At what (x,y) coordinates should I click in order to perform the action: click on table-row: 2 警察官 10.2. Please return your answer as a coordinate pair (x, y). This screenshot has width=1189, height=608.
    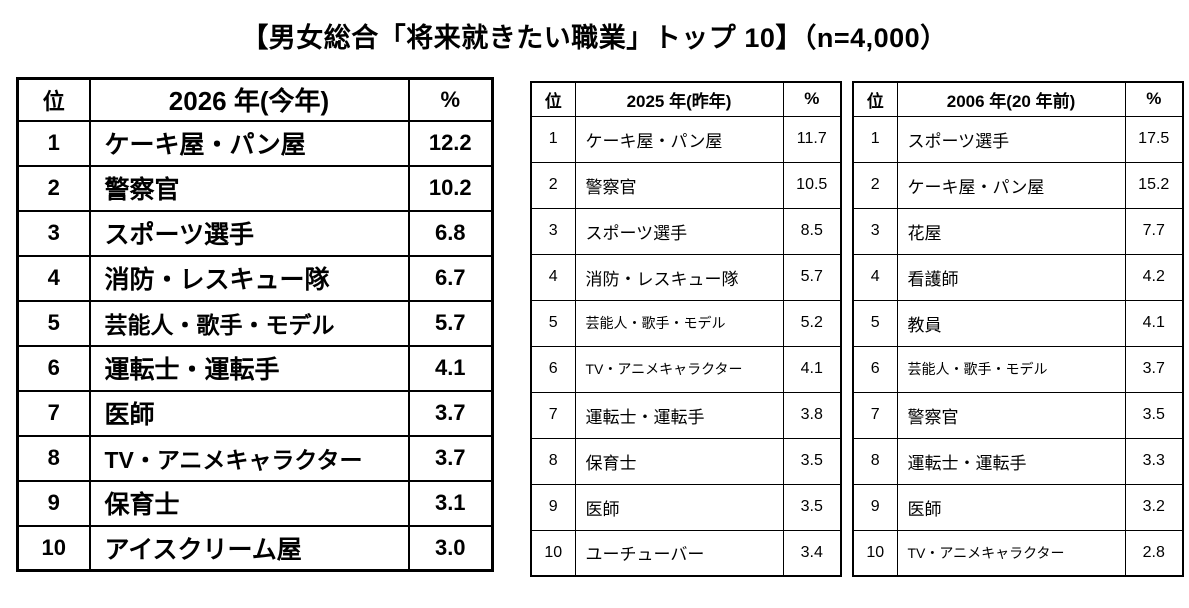
    Looking at the image, I should click on (255, 188).